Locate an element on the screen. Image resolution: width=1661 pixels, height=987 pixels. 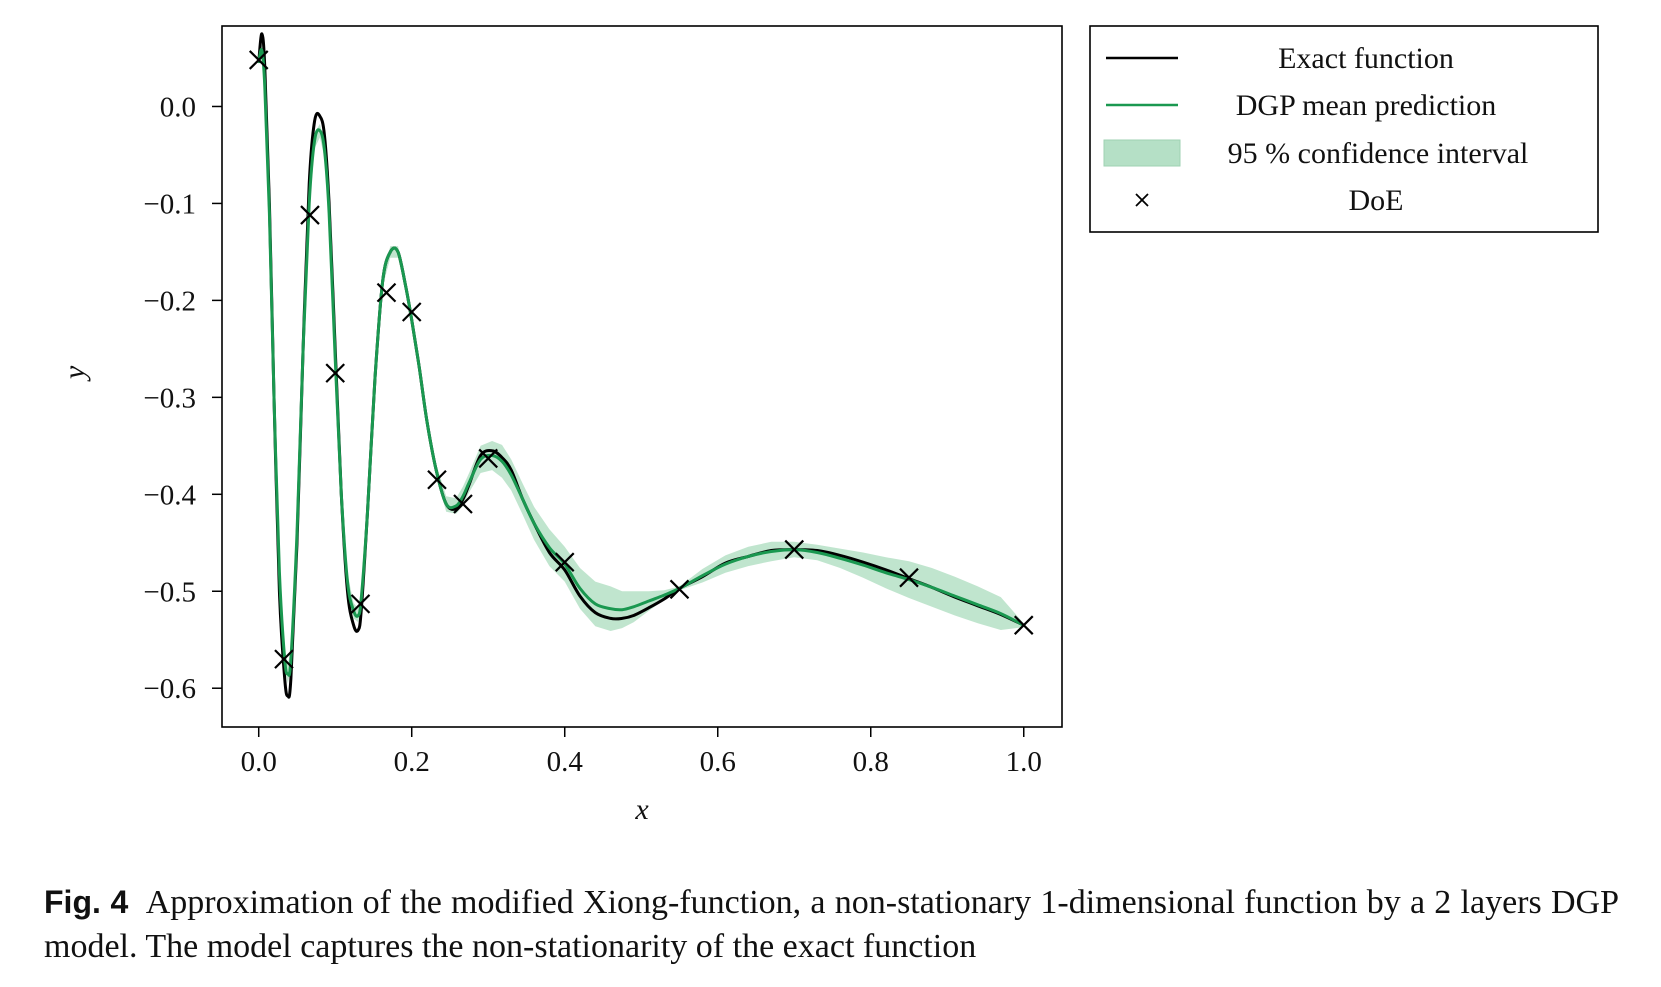
y-axis-label: y is located at coordinates (74, 373).